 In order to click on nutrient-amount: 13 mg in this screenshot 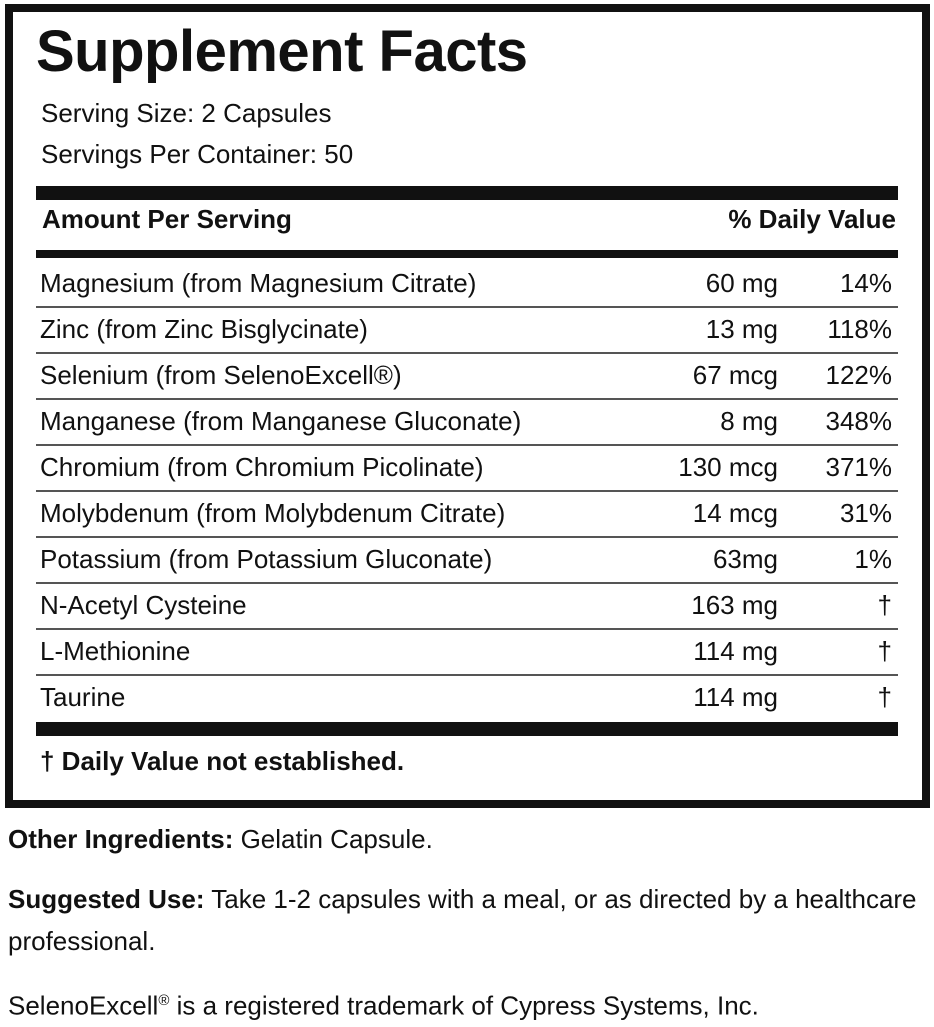, I will do `click(741, 329)`.